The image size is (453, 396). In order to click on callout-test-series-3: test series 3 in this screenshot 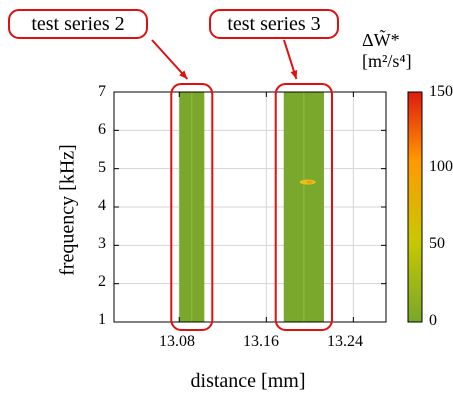, I will do `click(274, 24)`.